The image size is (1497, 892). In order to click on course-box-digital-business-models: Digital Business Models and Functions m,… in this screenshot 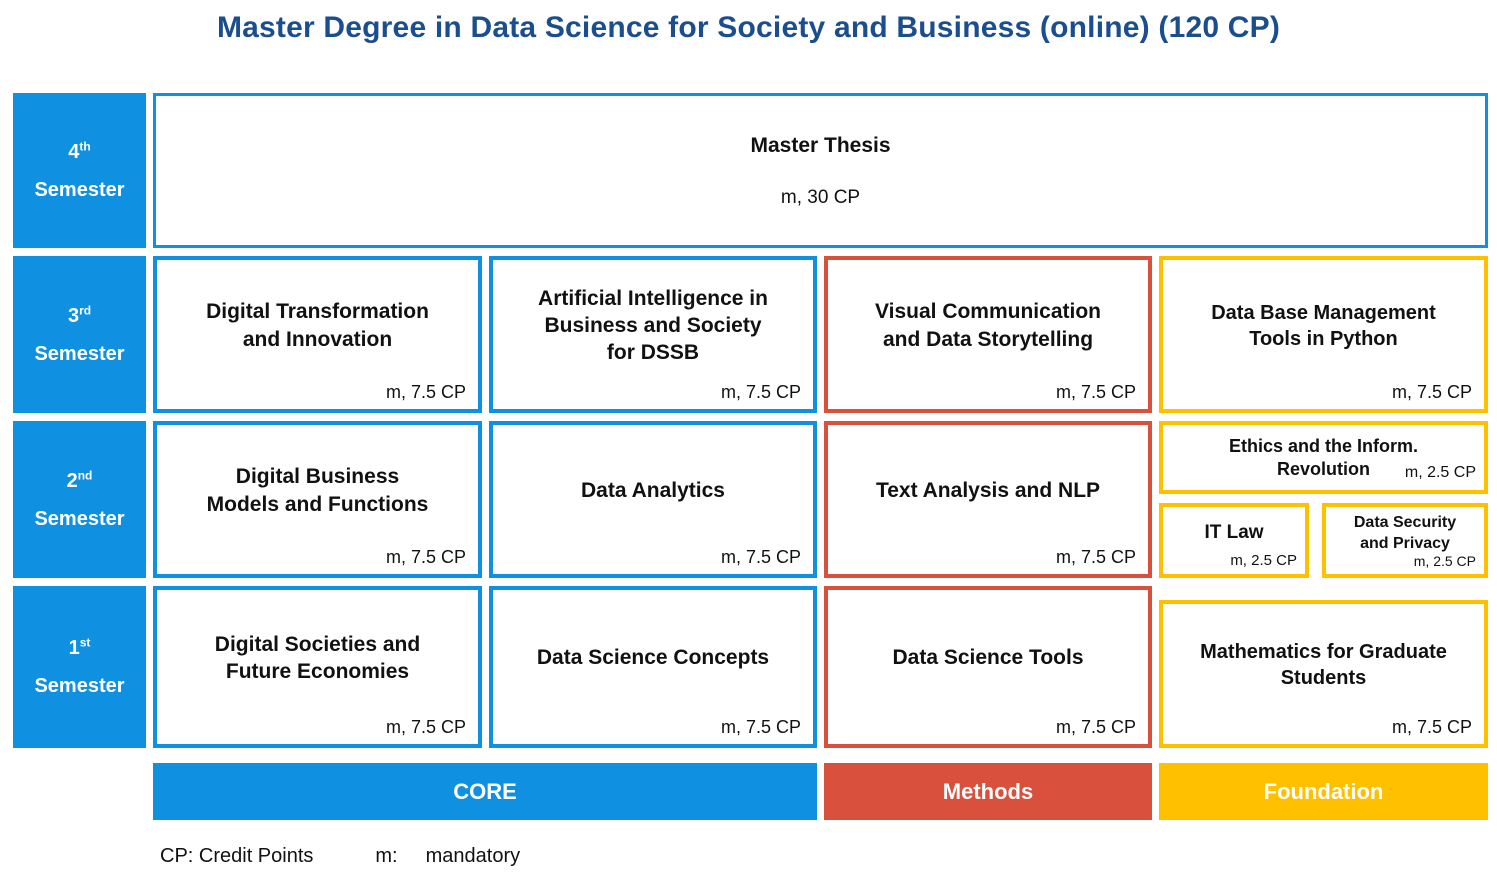, I will do `click(317, 499)`.